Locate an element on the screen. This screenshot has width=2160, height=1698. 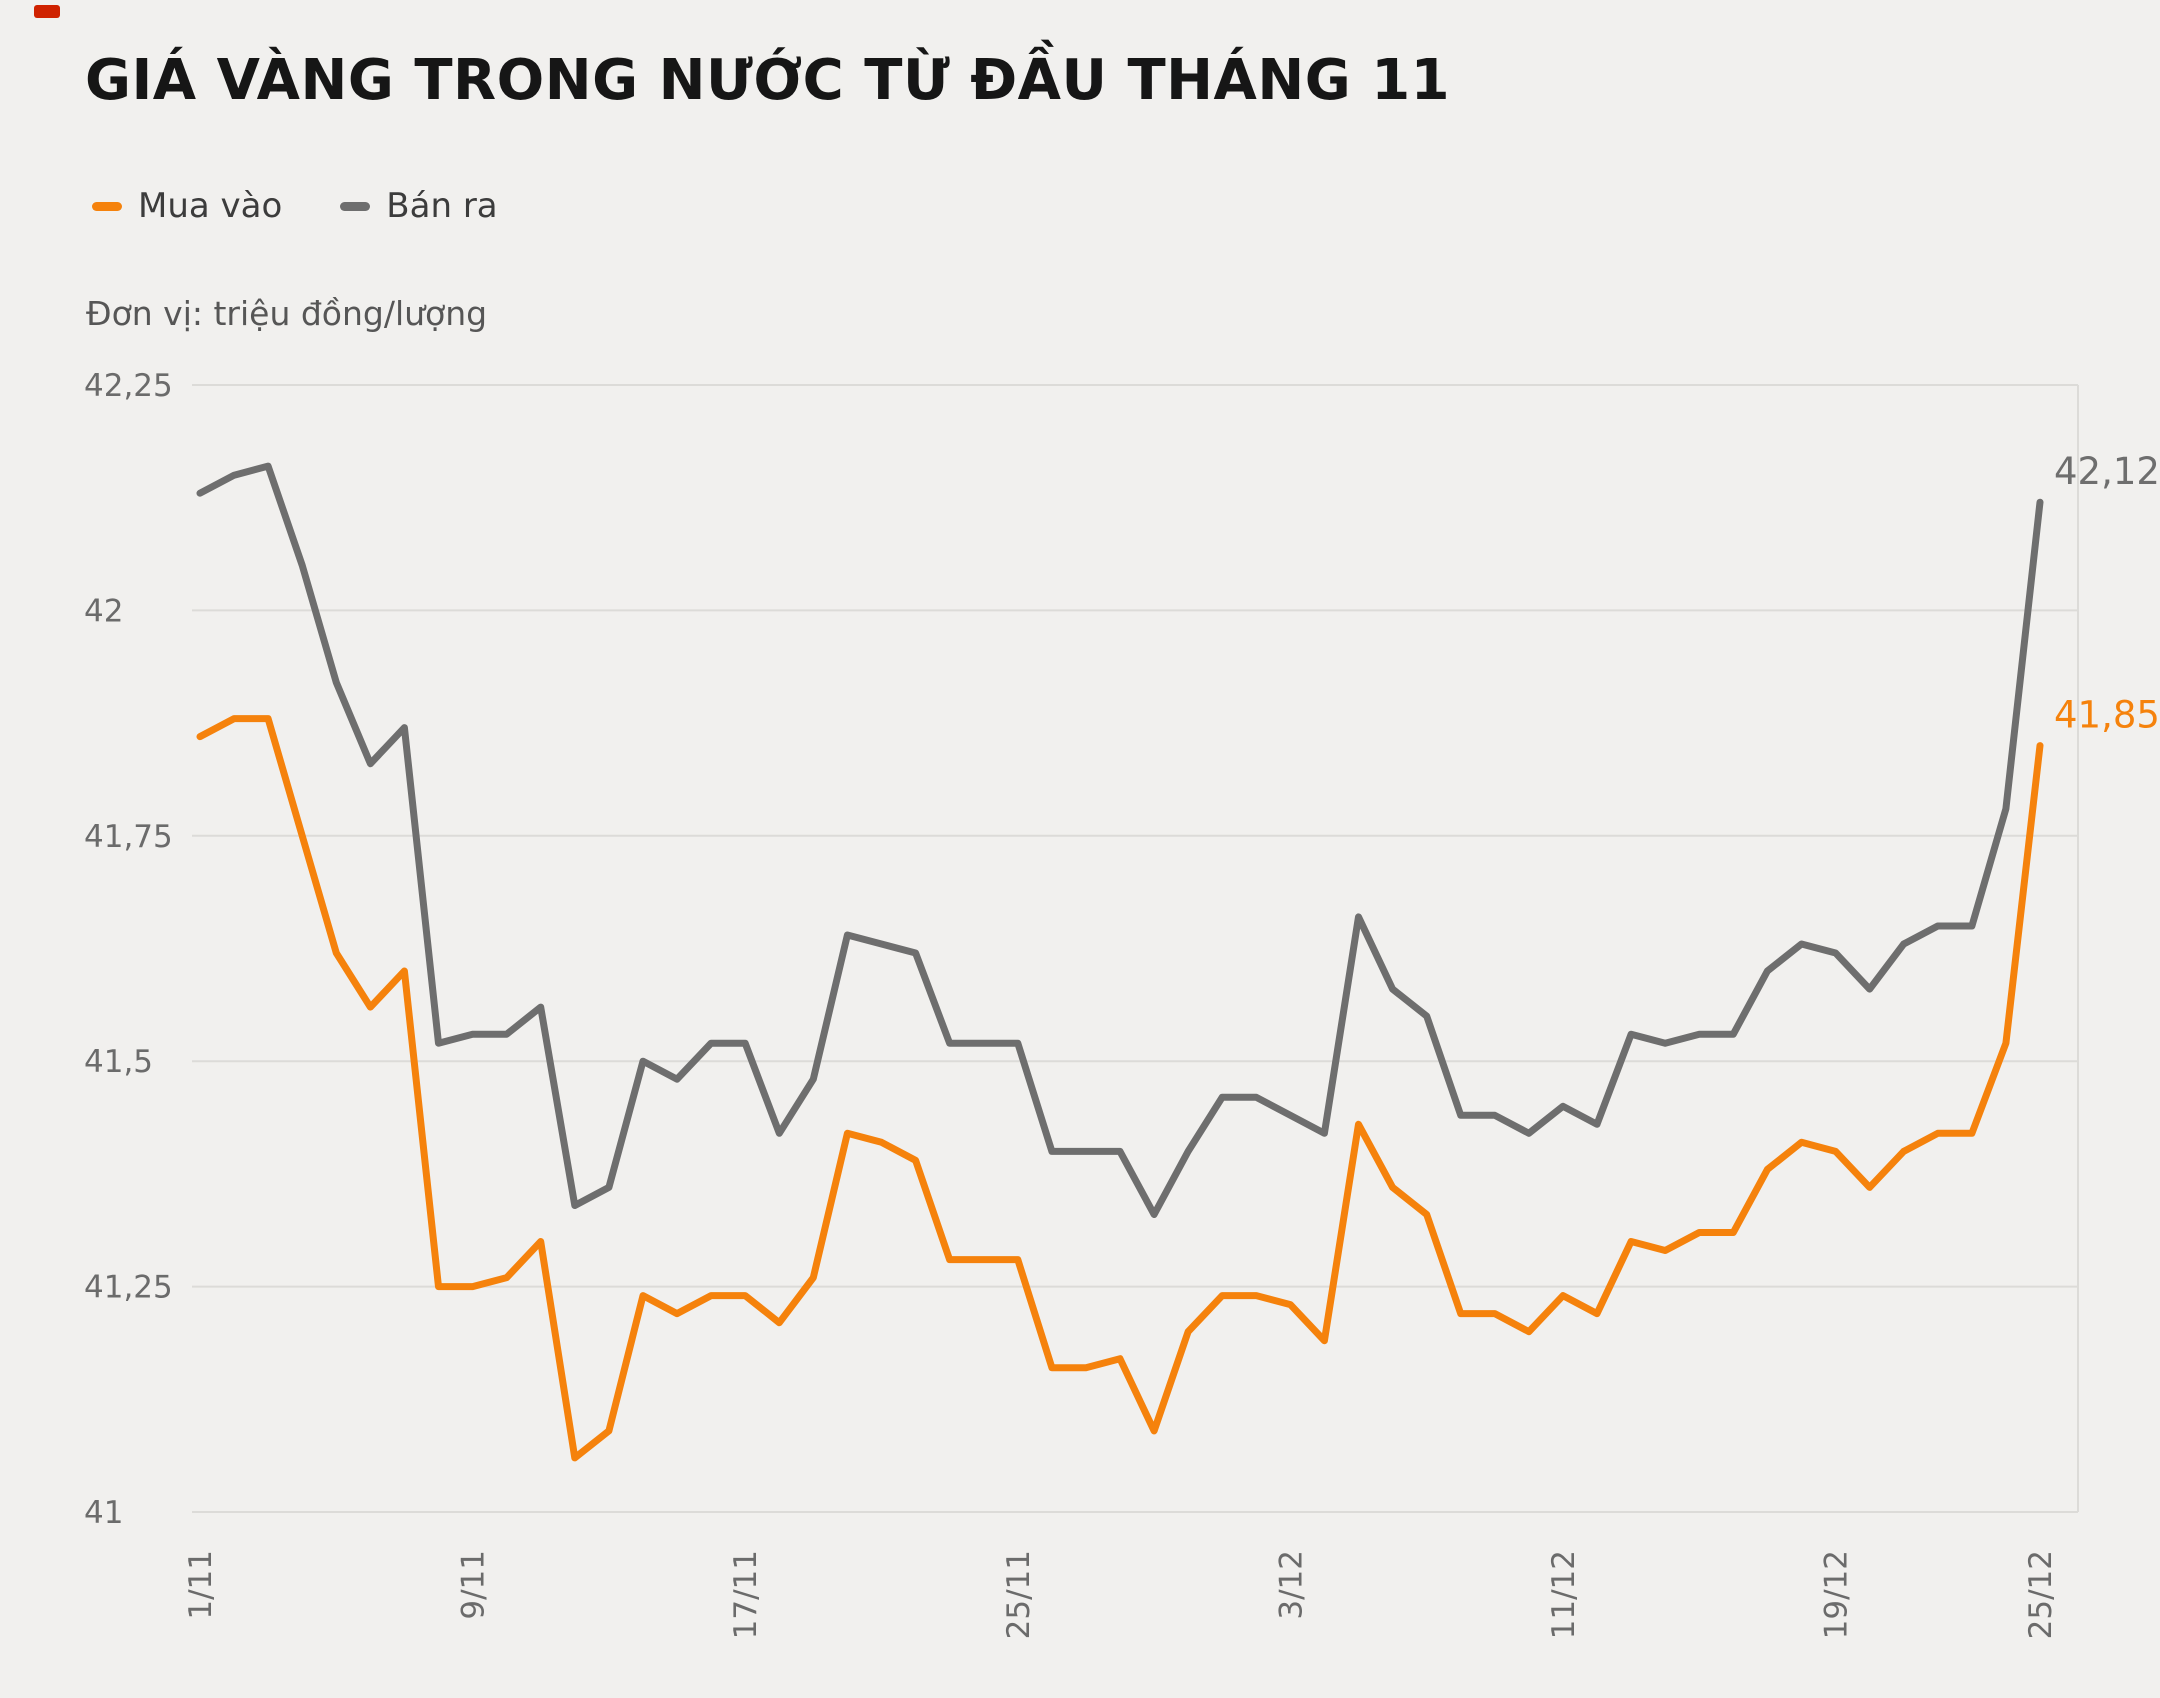
legend-label-mua-vao: Mua vào is located at coordinates (210, 206).